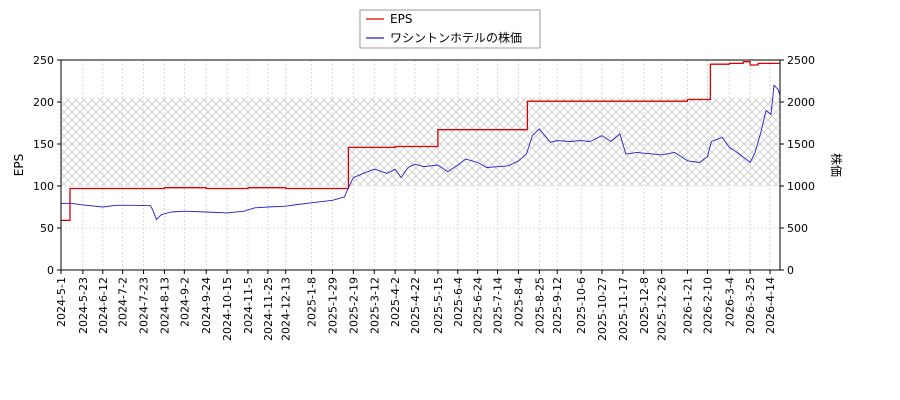  What do you see at coordinates (602, 309) in the screenshot?
I see `x-tick-label-26: 2025-10-27` at bounding box center [602, 309].